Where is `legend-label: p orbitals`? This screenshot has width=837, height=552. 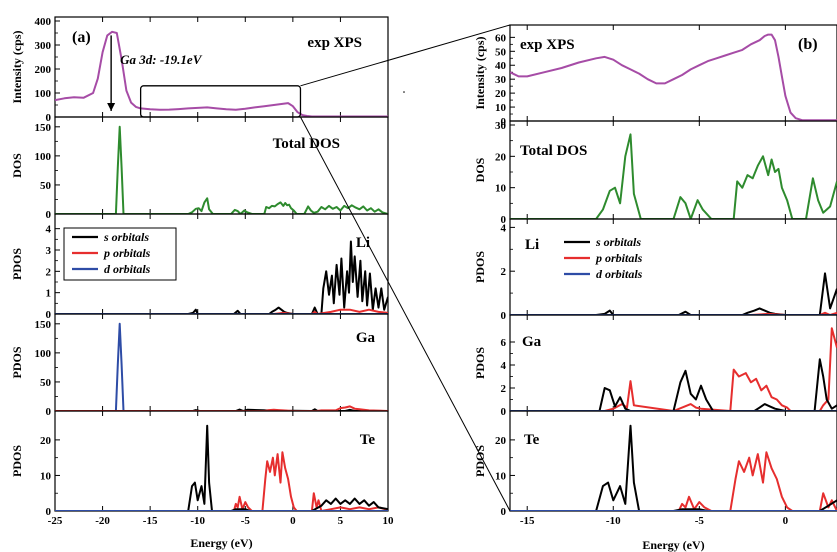 legend-label: p orbitals is located at coordinates (619, 258).